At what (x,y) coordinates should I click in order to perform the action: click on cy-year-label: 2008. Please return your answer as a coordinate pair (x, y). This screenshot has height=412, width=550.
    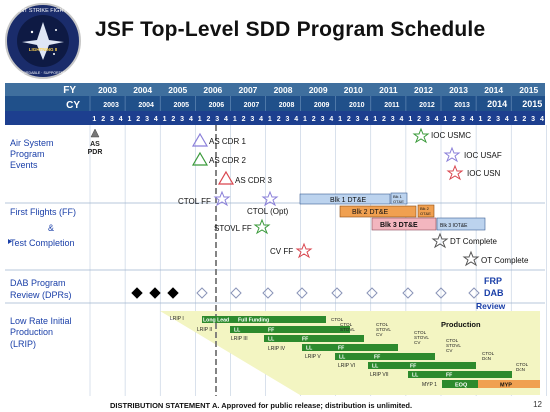
    Looking at the image, I should click on (287, 105).